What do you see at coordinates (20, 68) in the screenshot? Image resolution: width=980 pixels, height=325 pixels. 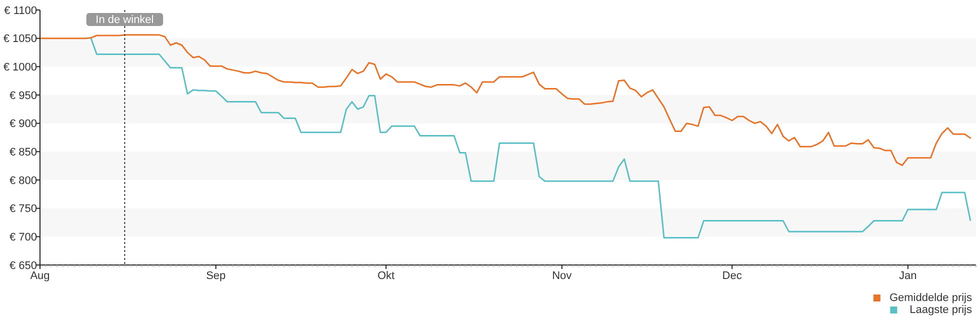 I see `y-tick-label: € 1000` at bounding box center [20, 68].